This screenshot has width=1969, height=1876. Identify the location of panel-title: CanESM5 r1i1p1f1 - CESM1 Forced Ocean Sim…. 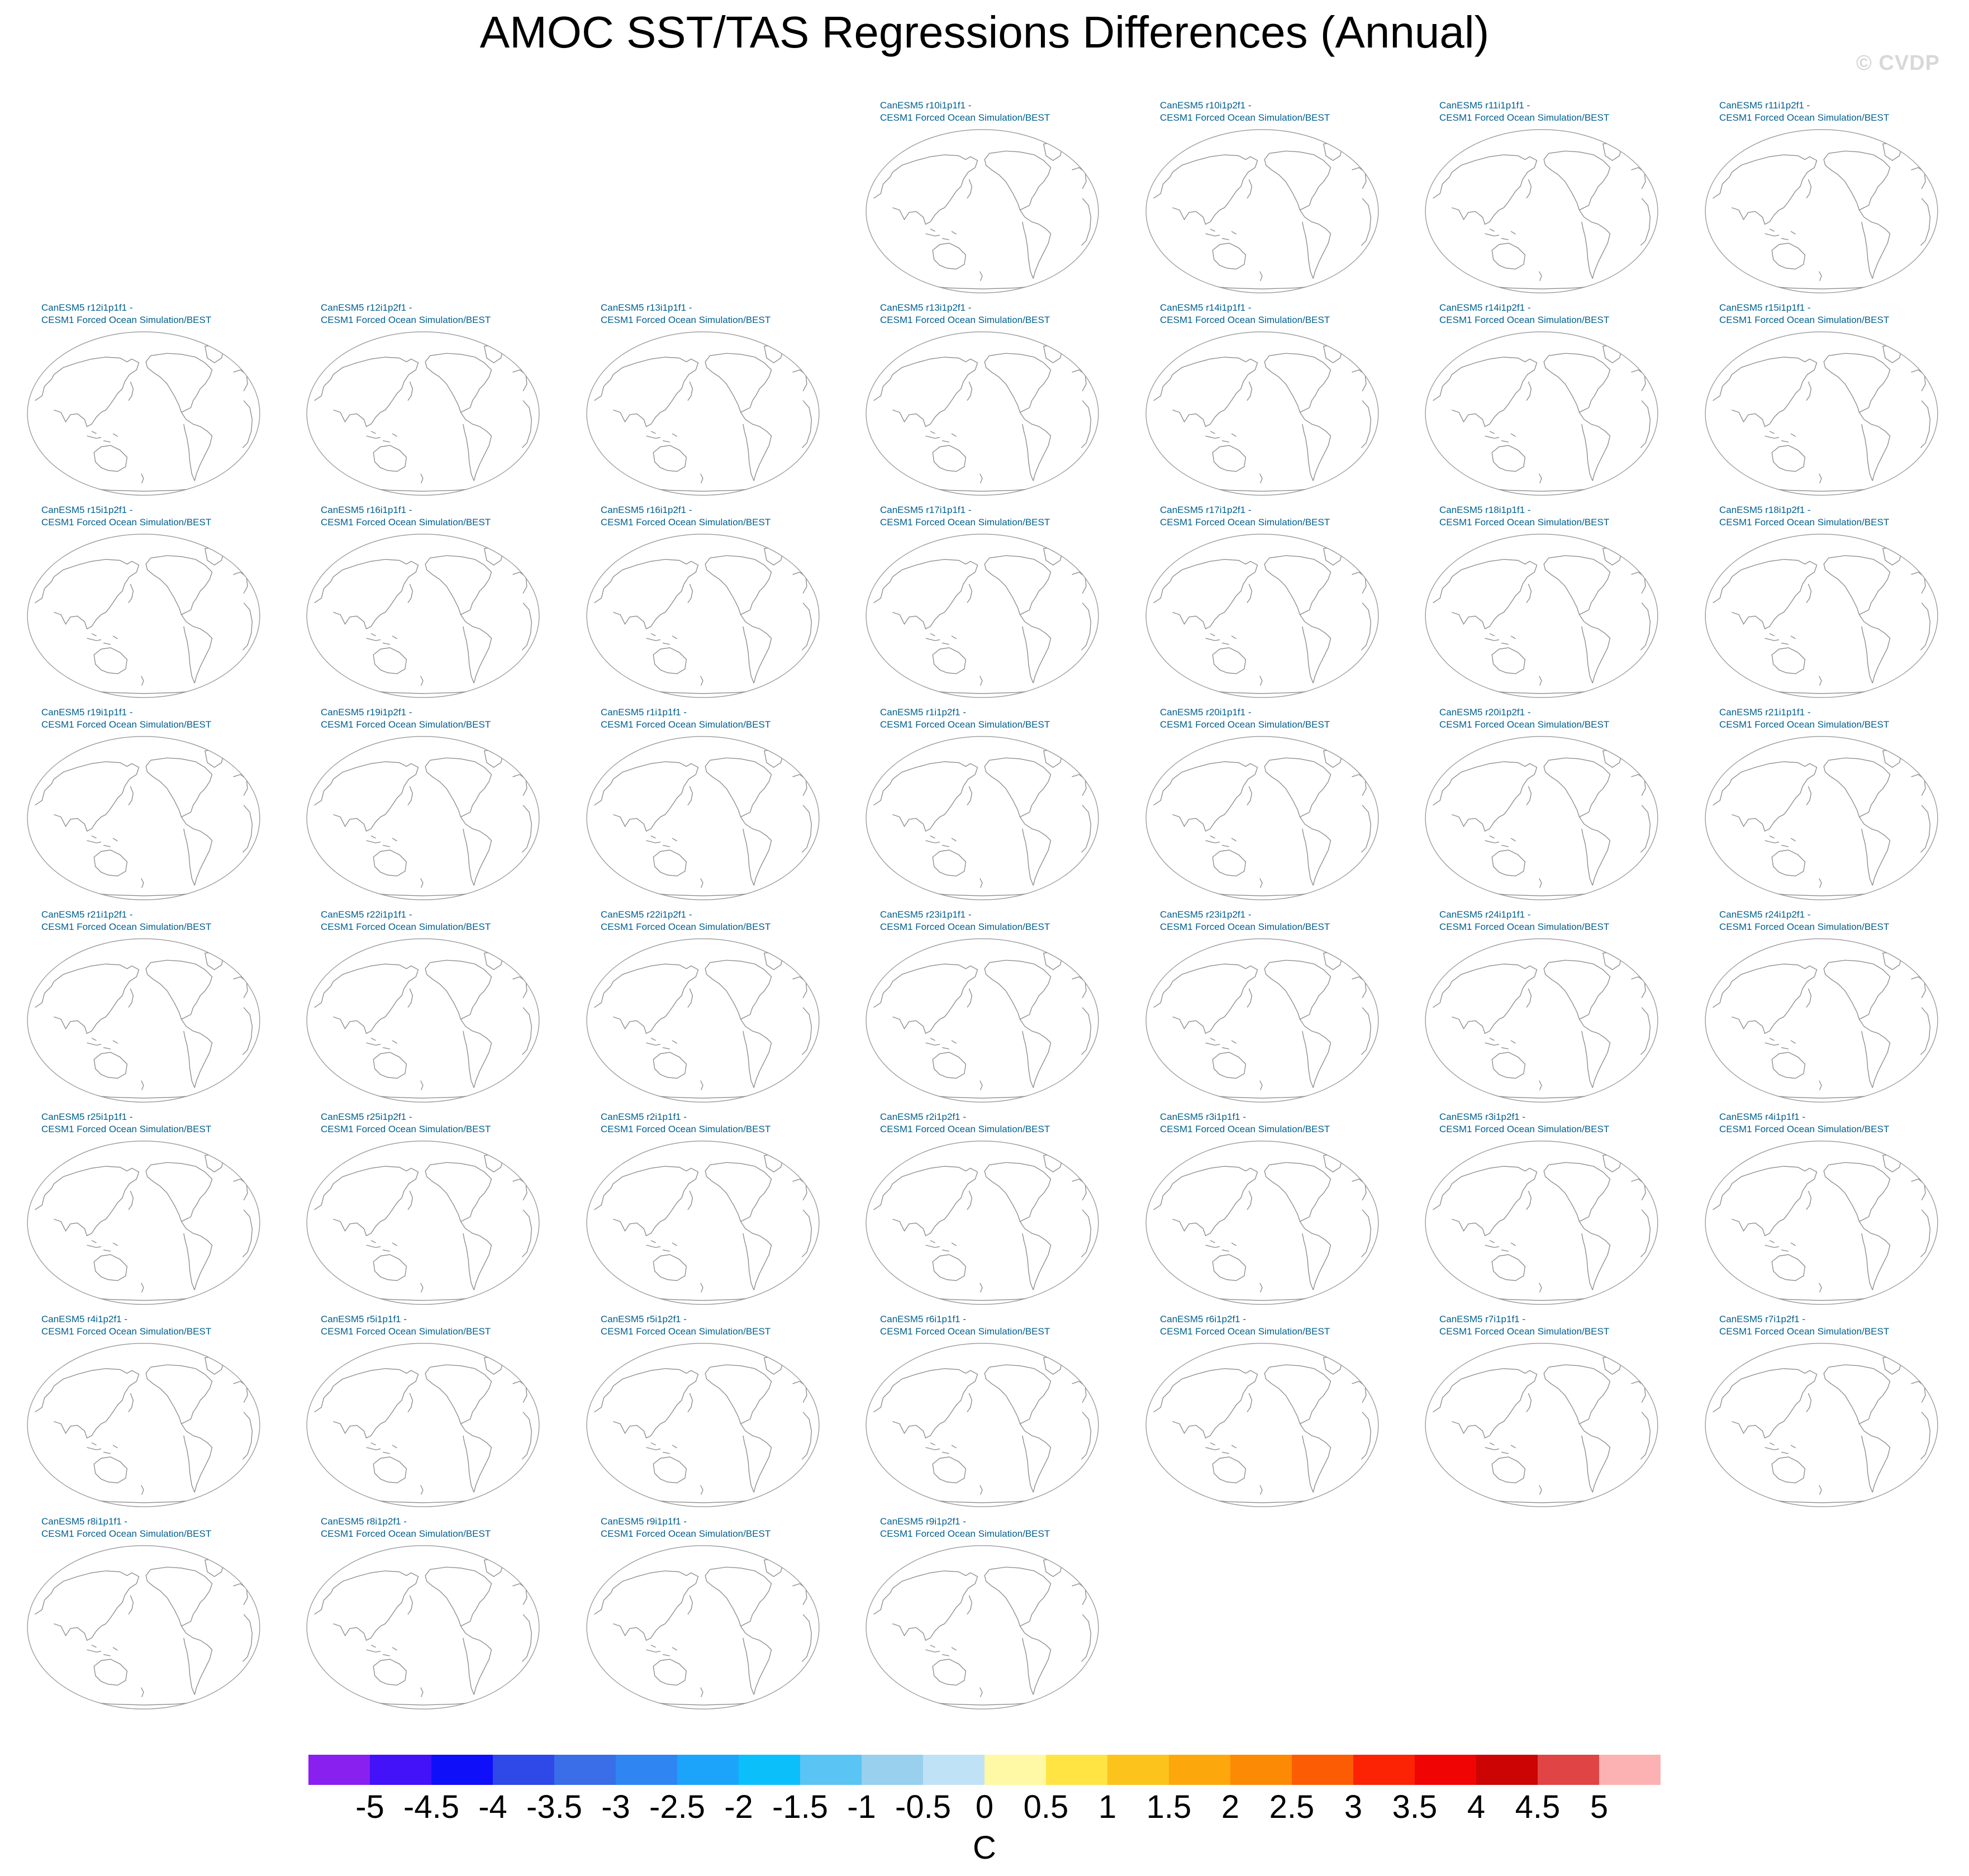
(686, 718).